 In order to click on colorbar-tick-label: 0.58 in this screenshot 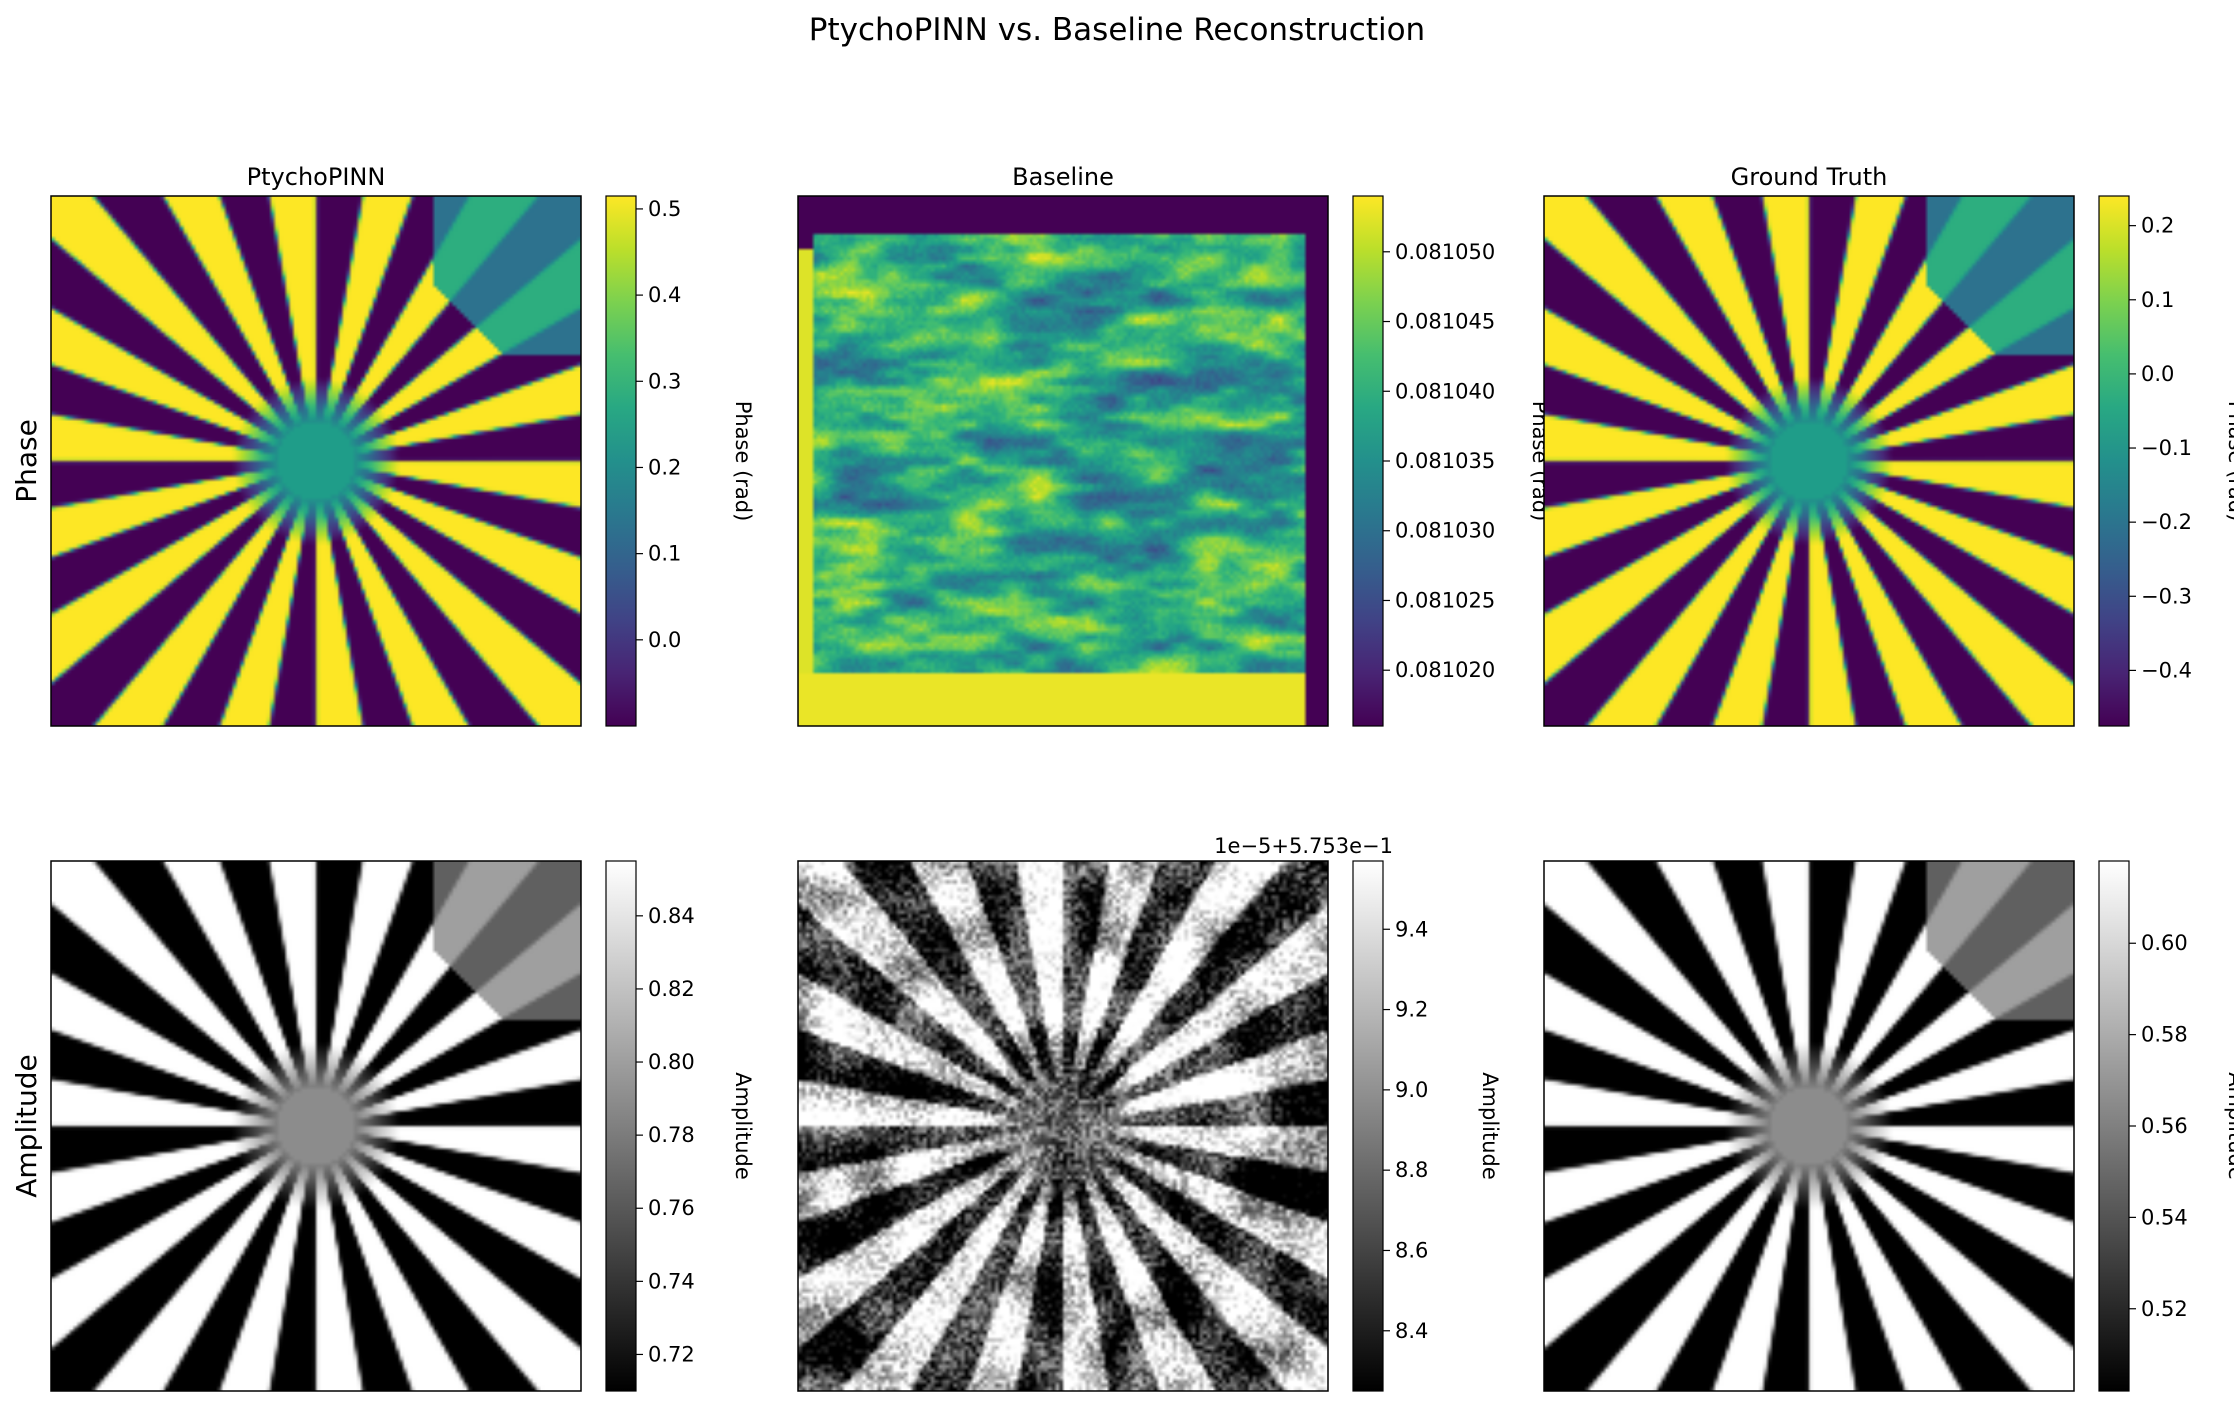, I will do `click(2164, 1035)`.